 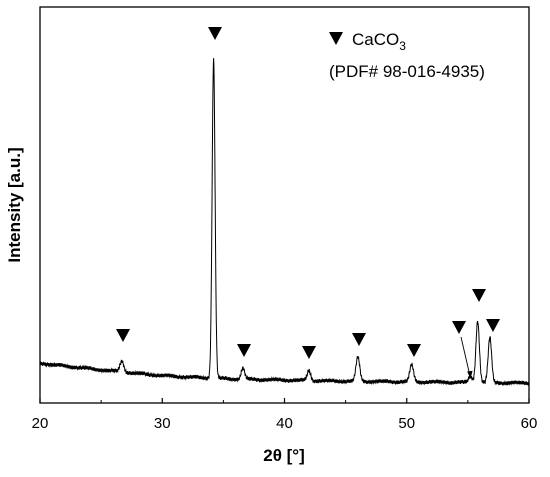 I want to click on x-tick-label: 20, so click(x=40, y=423).